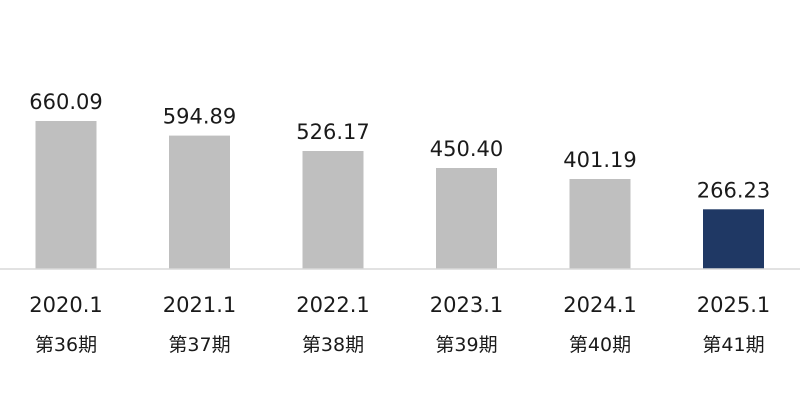 This screenshot has height=400, width=800. I want to click on bar-2024.1, so click(600, 224).